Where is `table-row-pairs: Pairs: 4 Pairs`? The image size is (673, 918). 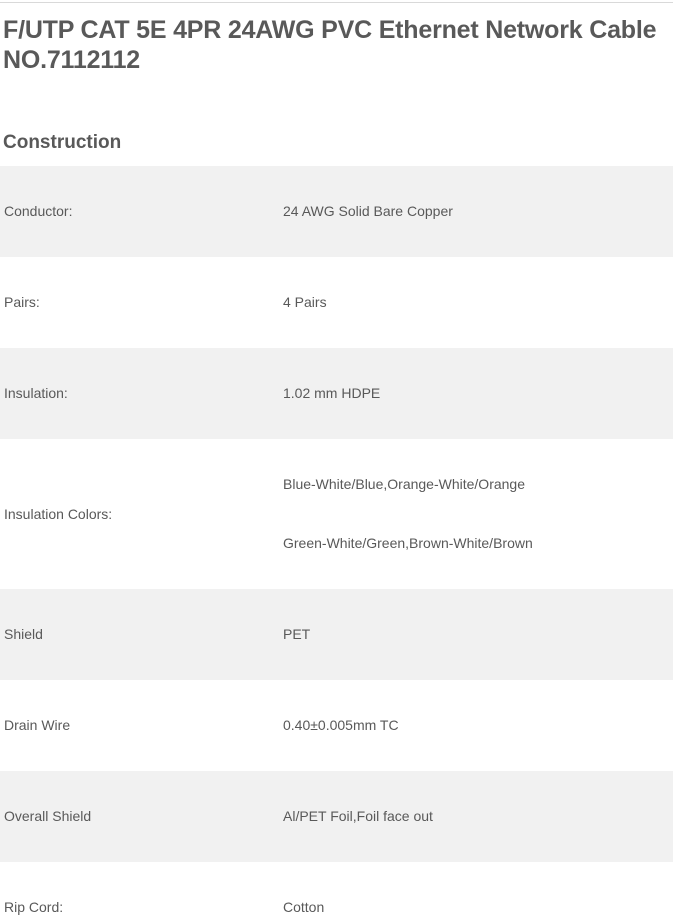
table-row-pairs: Pairs: 4 Pairs is located at coordinates (336, 302).